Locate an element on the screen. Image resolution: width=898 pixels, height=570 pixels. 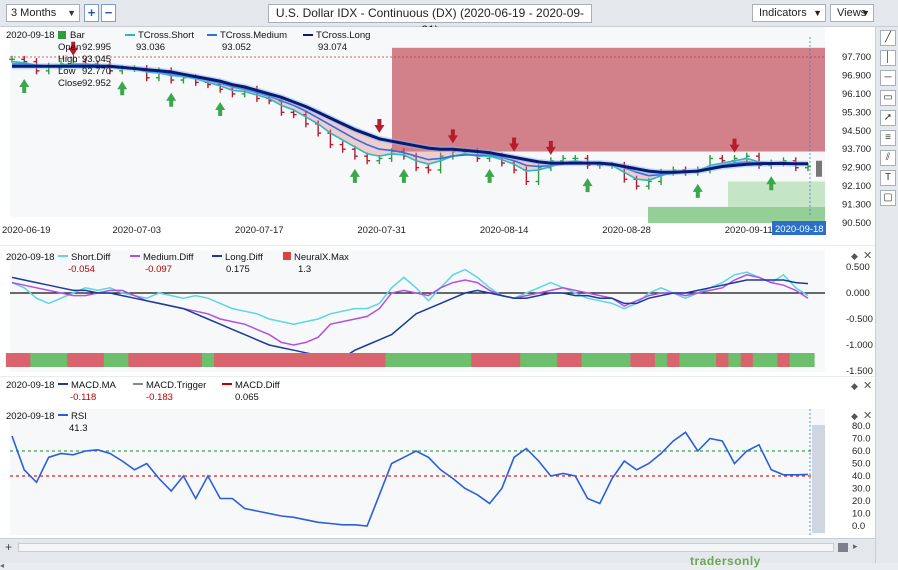
zoom-in-button: + is located at coordinates (91, 13).